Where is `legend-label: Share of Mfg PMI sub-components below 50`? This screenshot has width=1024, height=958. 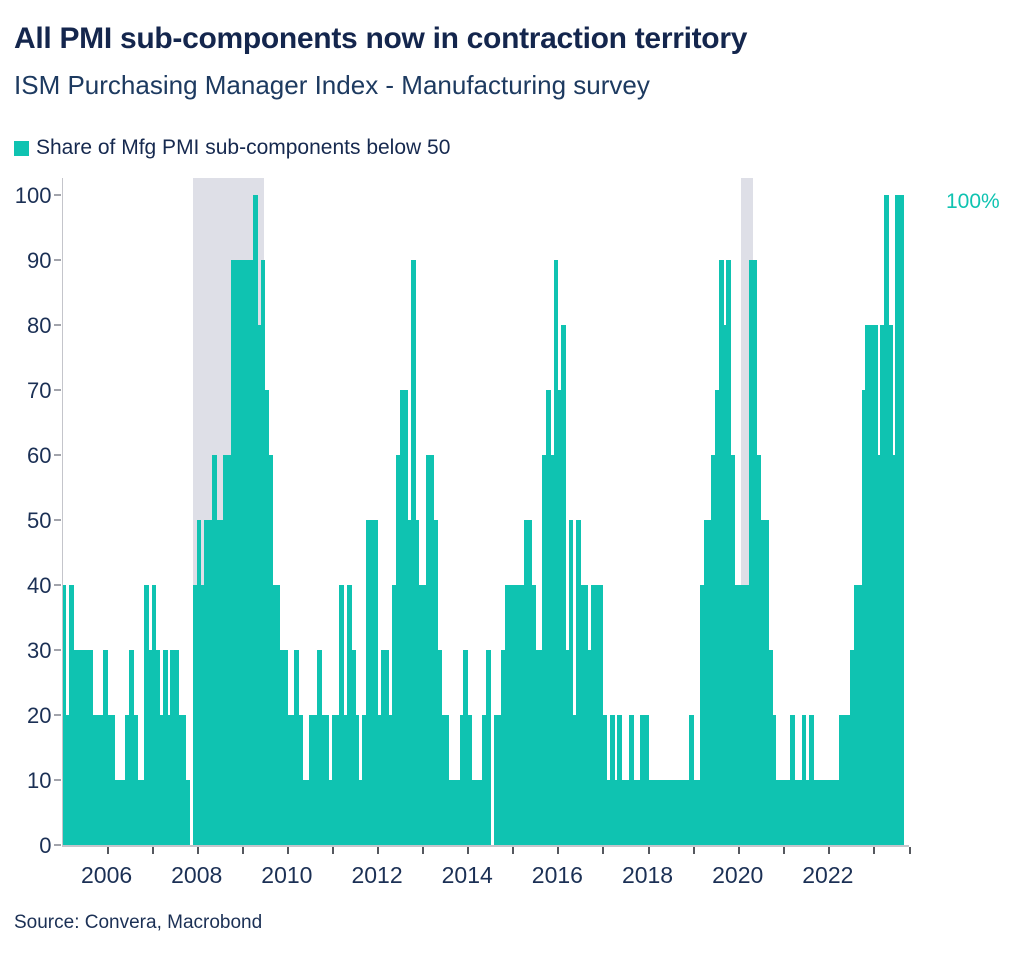 legend-label: Share of Mfg PMI sub-components below 50 is located at coordinates (243, 147).